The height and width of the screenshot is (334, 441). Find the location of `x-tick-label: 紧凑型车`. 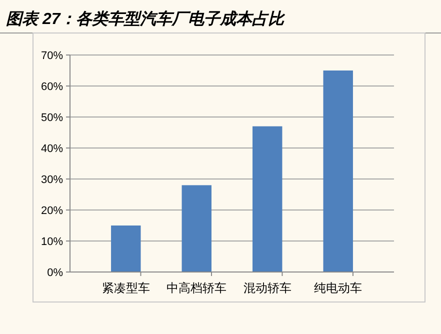

x-tick-label: 紧凑型车 is located at coordinates (126, 288).